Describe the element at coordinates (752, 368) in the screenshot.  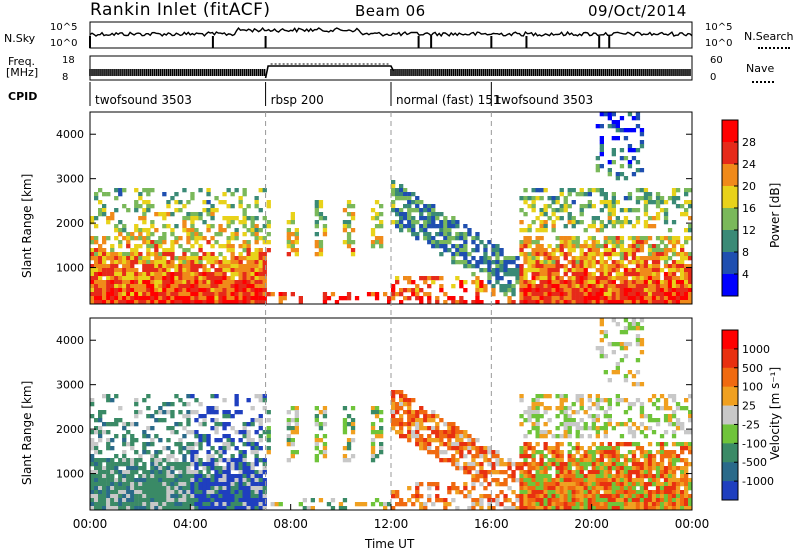
I see `colorbar-tick-label: 500` at that location.